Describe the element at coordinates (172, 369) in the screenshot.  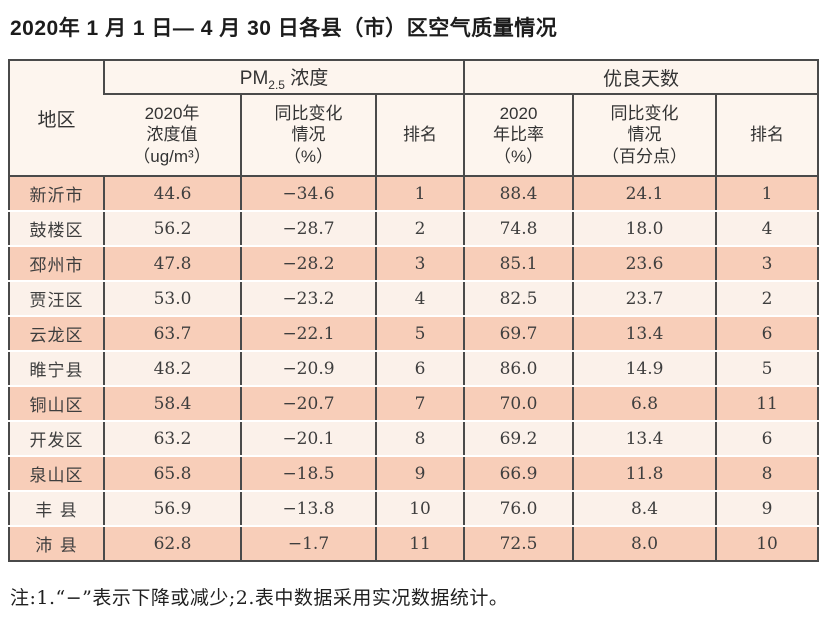
I see `pm25-value-cell: 48.2` at that location.